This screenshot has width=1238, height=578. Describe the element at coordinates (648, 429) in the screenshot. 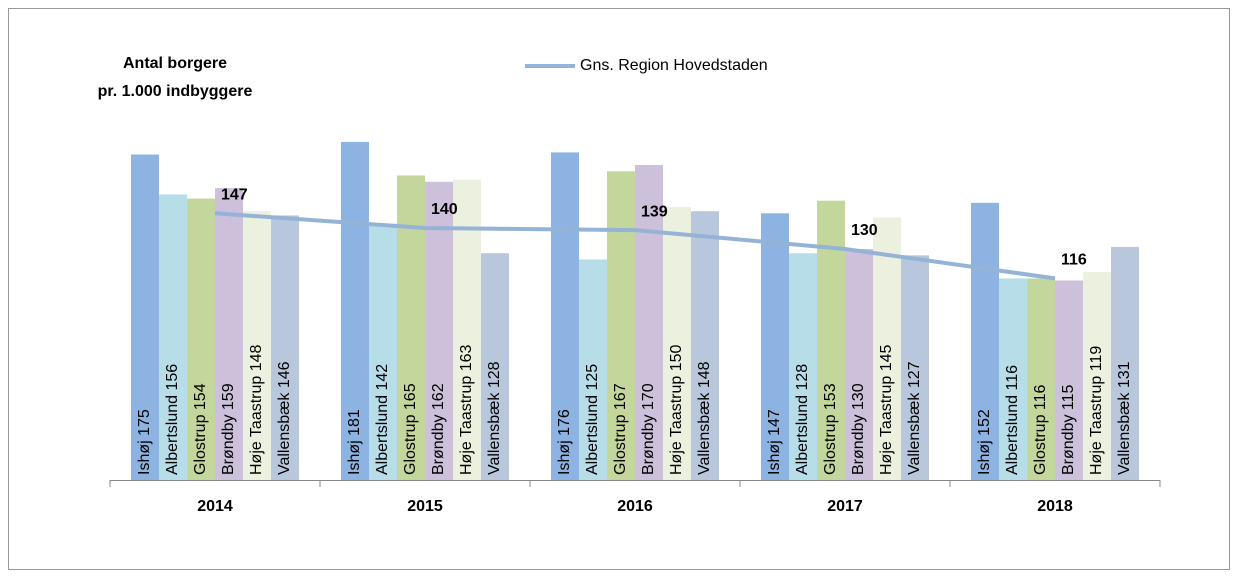

I see `data-label: Brøndby 170` at that location.